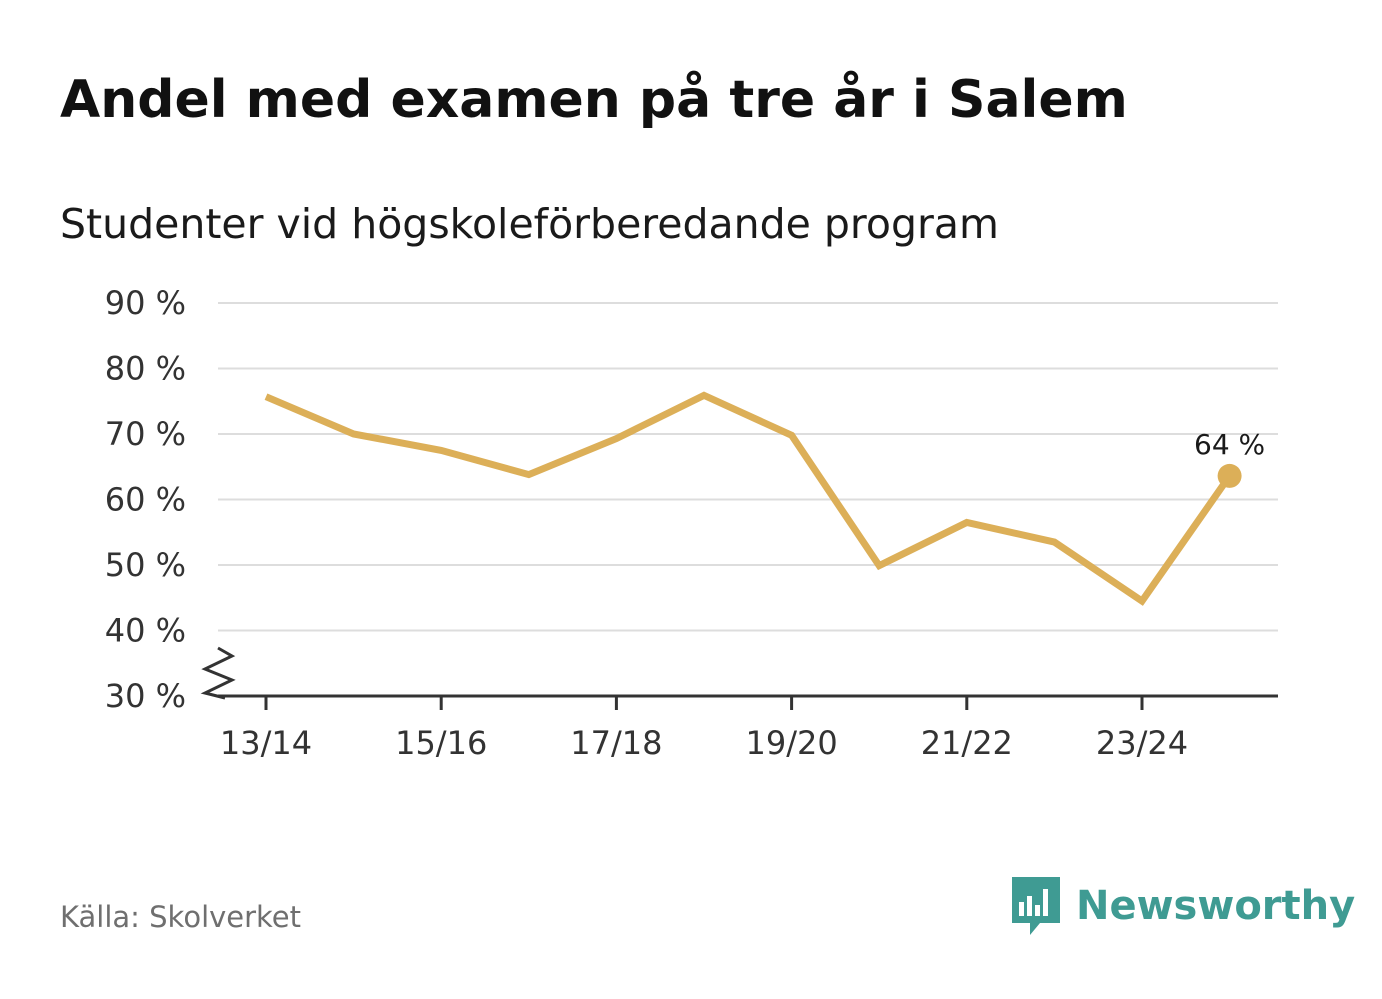 Image resolution: width=1382 pixels, height=999 pixels. What do you see at coordinates (594, 100) in the screenshot?
I see `chart-title: Andel med examen på tre år i Salem` at bounding box center [594, 100].